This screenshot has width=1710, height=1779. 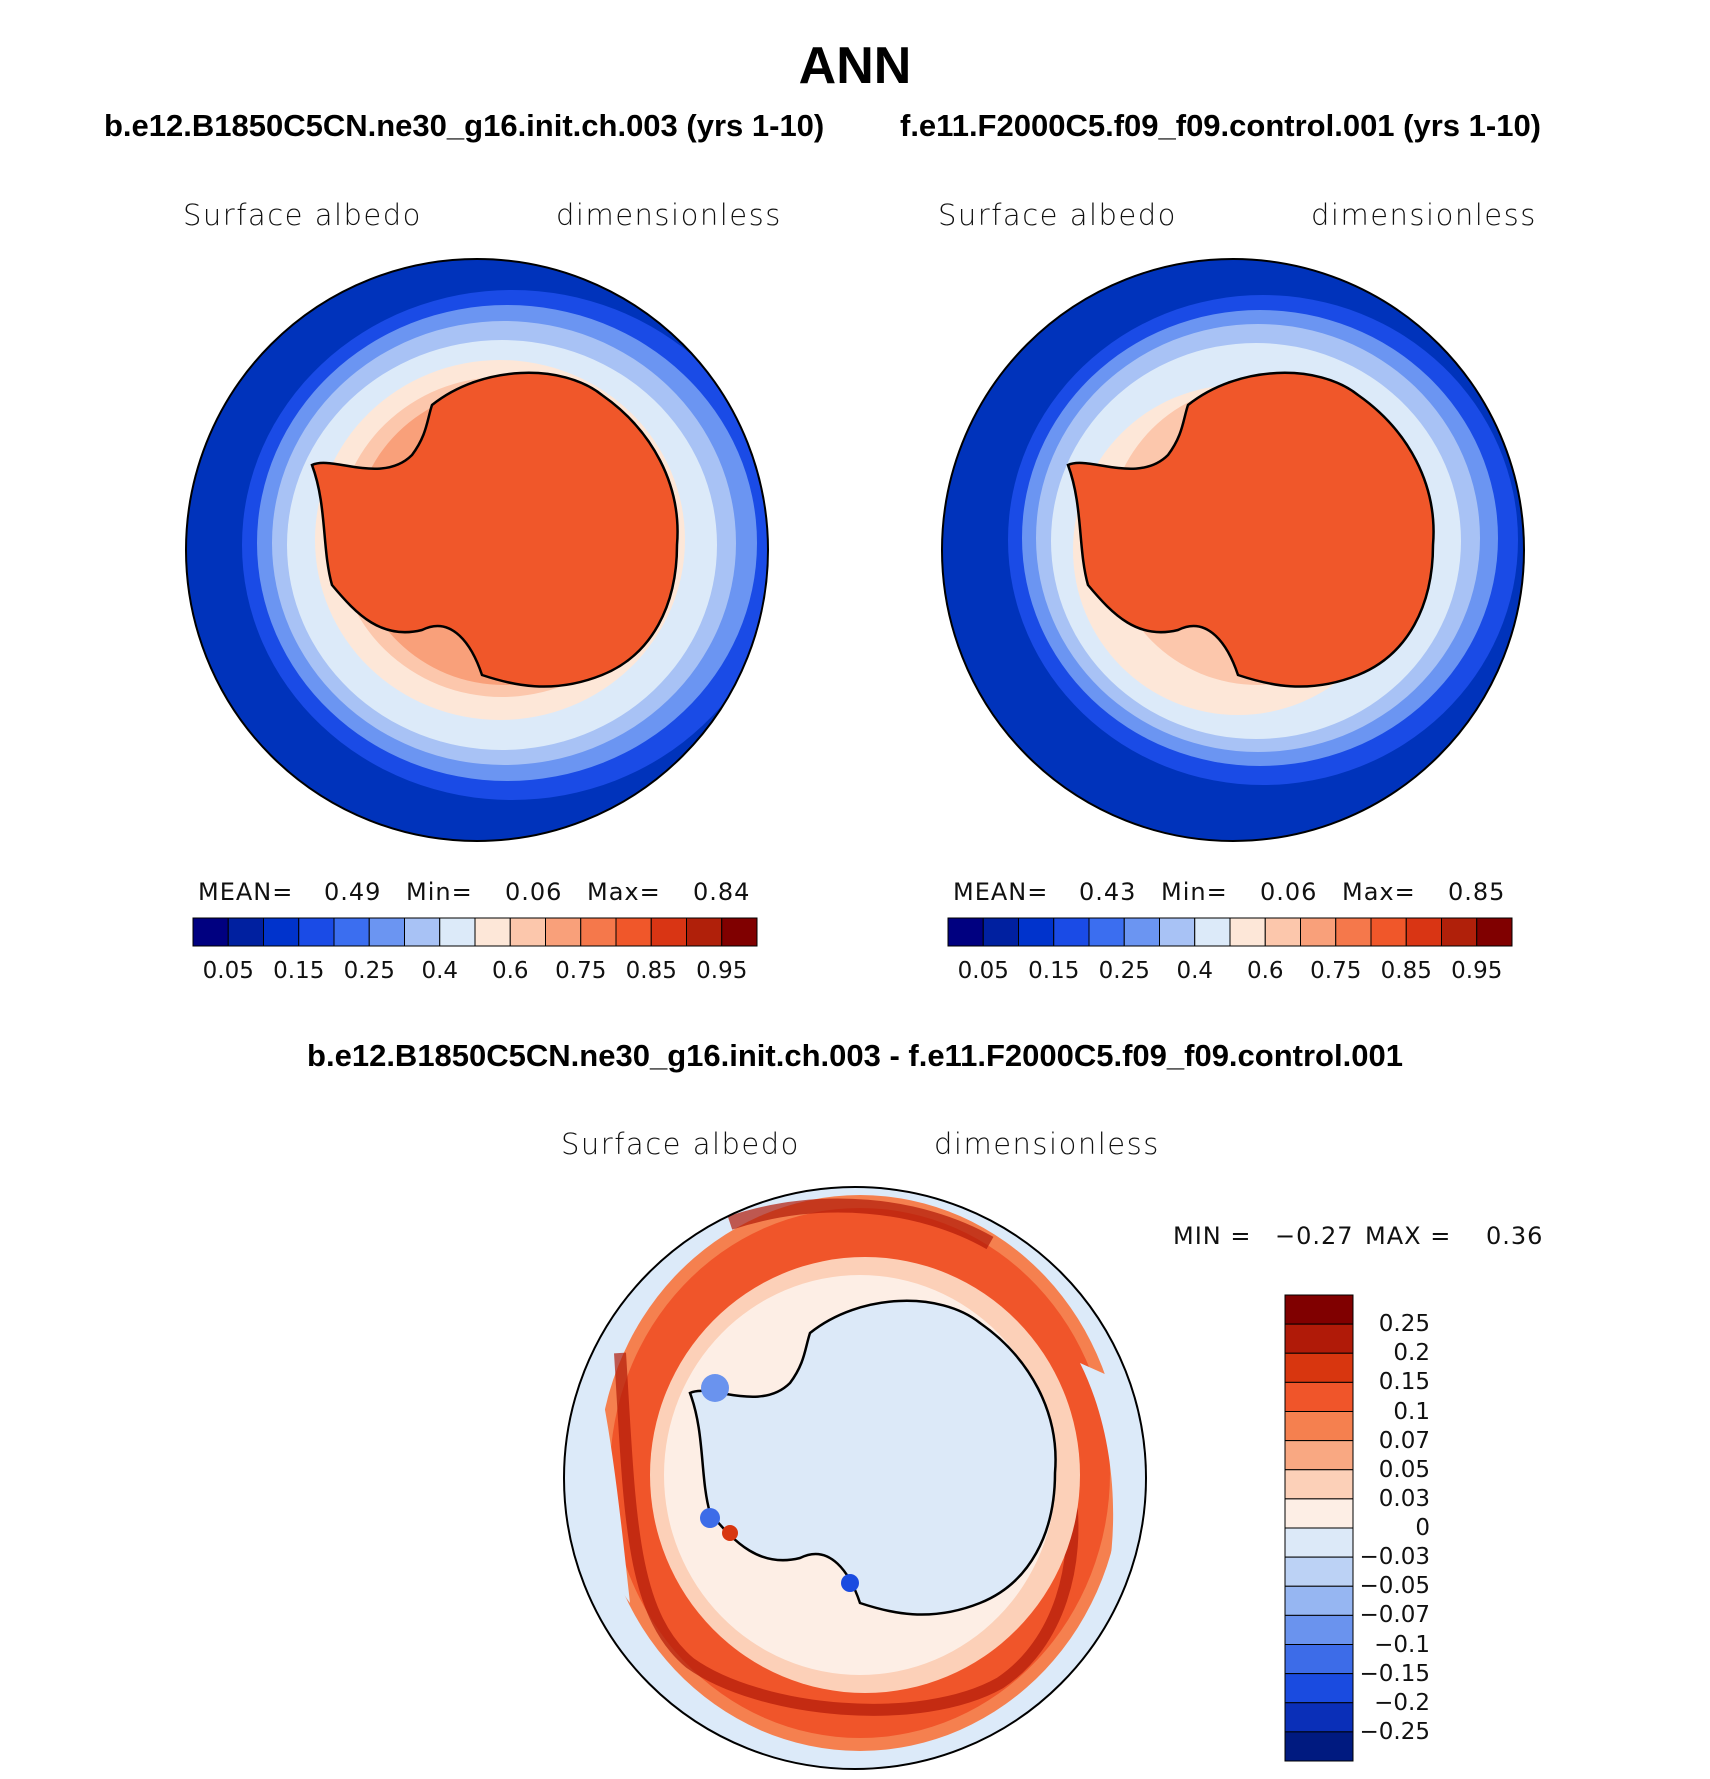 I want to click on diff-units-label: dimensionless, so click(x=1047, y=1144).